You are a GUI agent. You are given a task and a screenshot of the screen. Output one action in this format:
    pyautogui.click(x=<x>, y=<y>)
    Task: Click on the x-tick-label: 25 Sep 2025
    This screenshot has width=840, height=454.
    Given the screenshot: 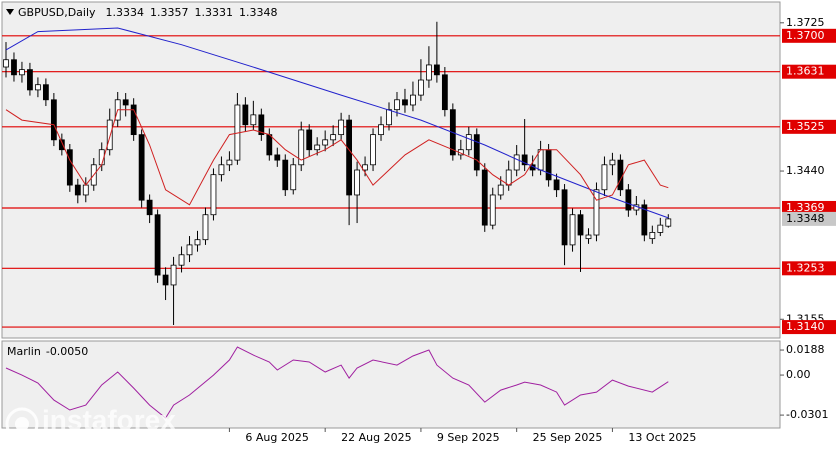 What is the action you would take?
    pyautogui.click(x=568, y=437)
    